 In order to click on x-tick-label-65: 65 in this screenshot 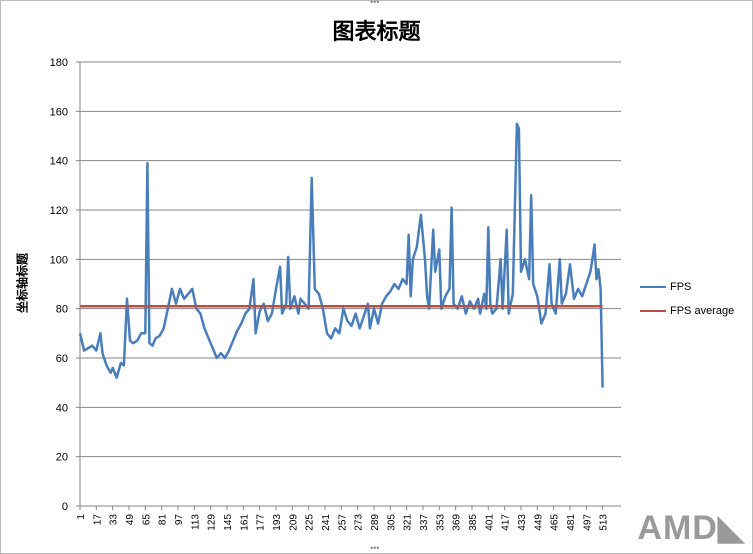, I will do `click(146, 520)`.